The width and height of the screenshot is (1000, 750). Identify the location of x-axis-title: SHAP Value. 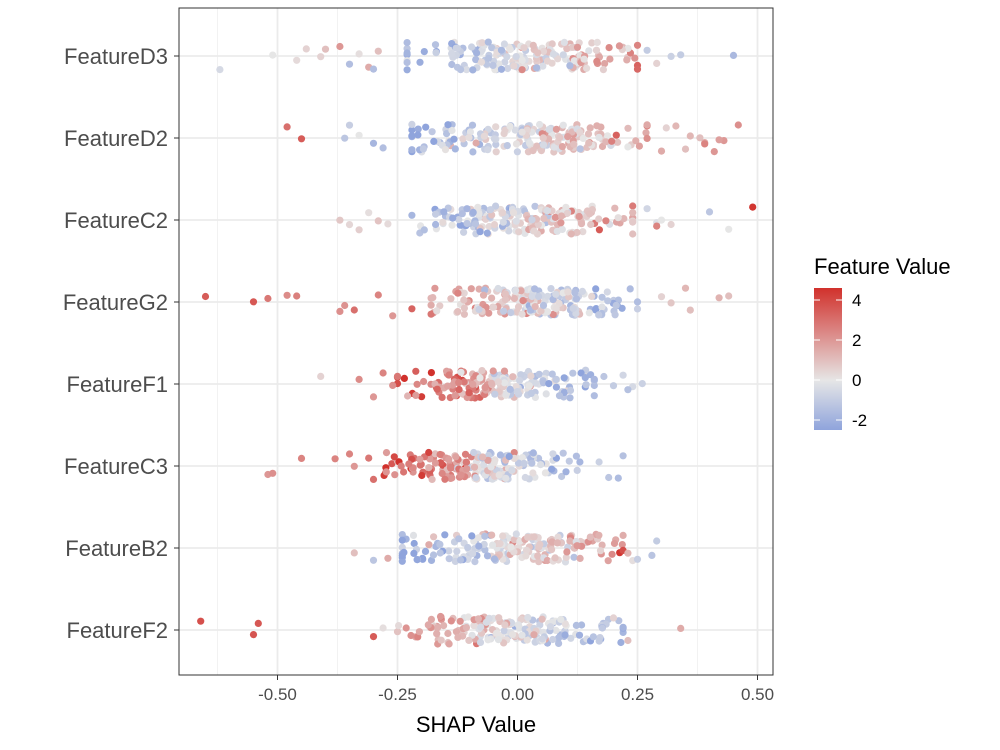
(476, 724).